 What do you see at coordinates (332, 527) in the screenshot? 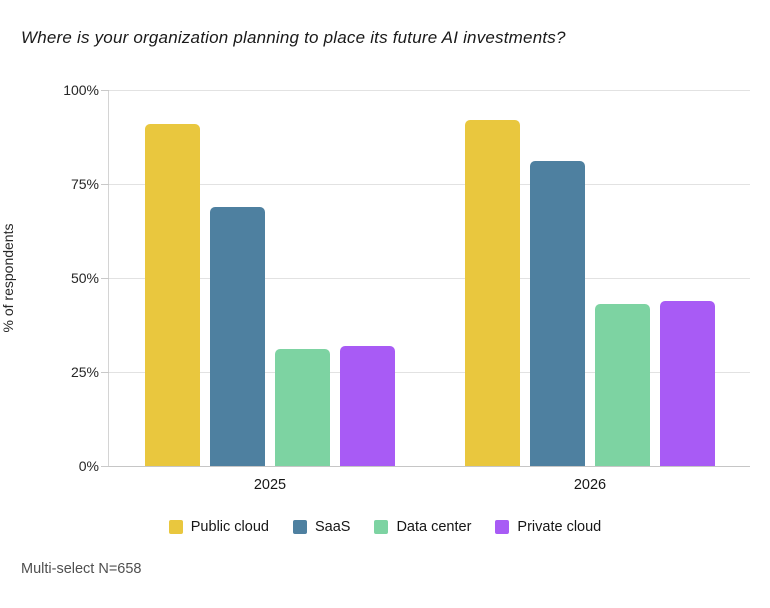
I see `legend-label-saas: SaaS` at bounding box center [332, 527].